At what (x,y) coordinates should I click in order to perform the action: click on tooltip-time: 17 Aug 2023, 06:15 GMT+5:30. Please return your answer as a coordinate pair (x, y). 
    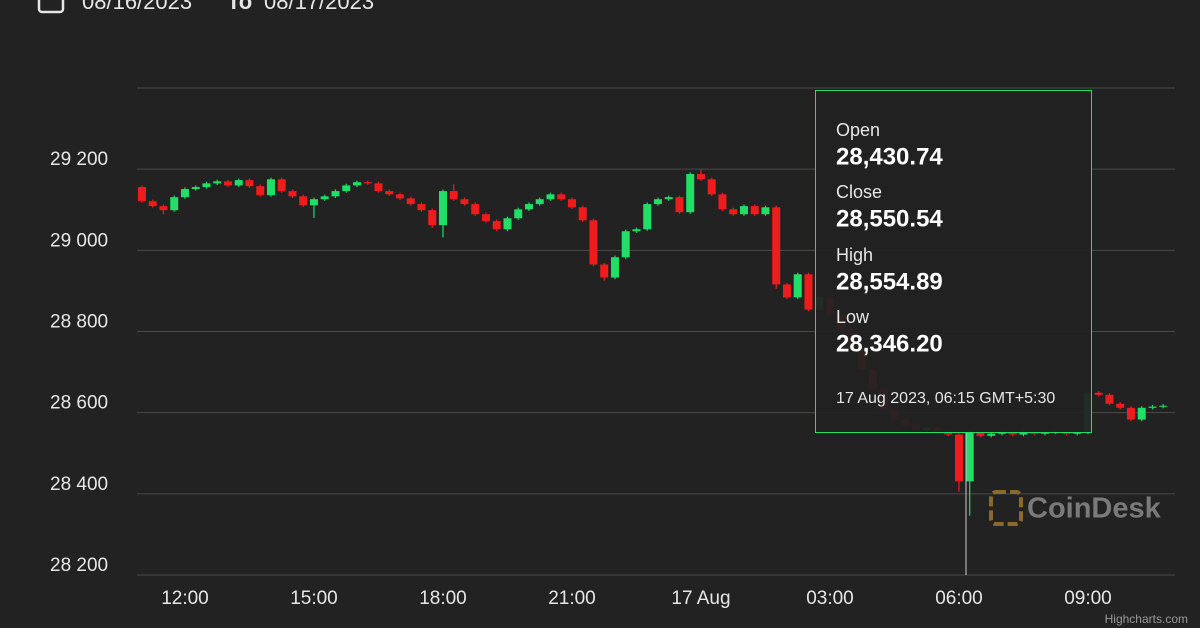
    Looking at the image, I should click on (945, 398).